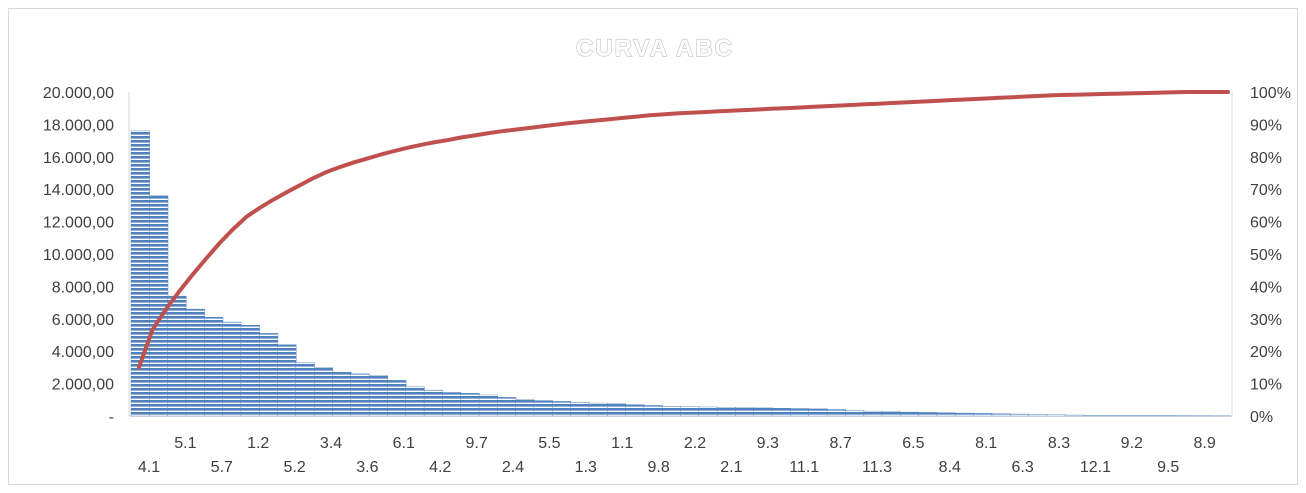 This screenshot has height=493, width=1306. What do you see at coordinates (83, 352) in the screenshot?
I see `left-axis-tick-label: 4.000,00` at bounding box center [83, 352].